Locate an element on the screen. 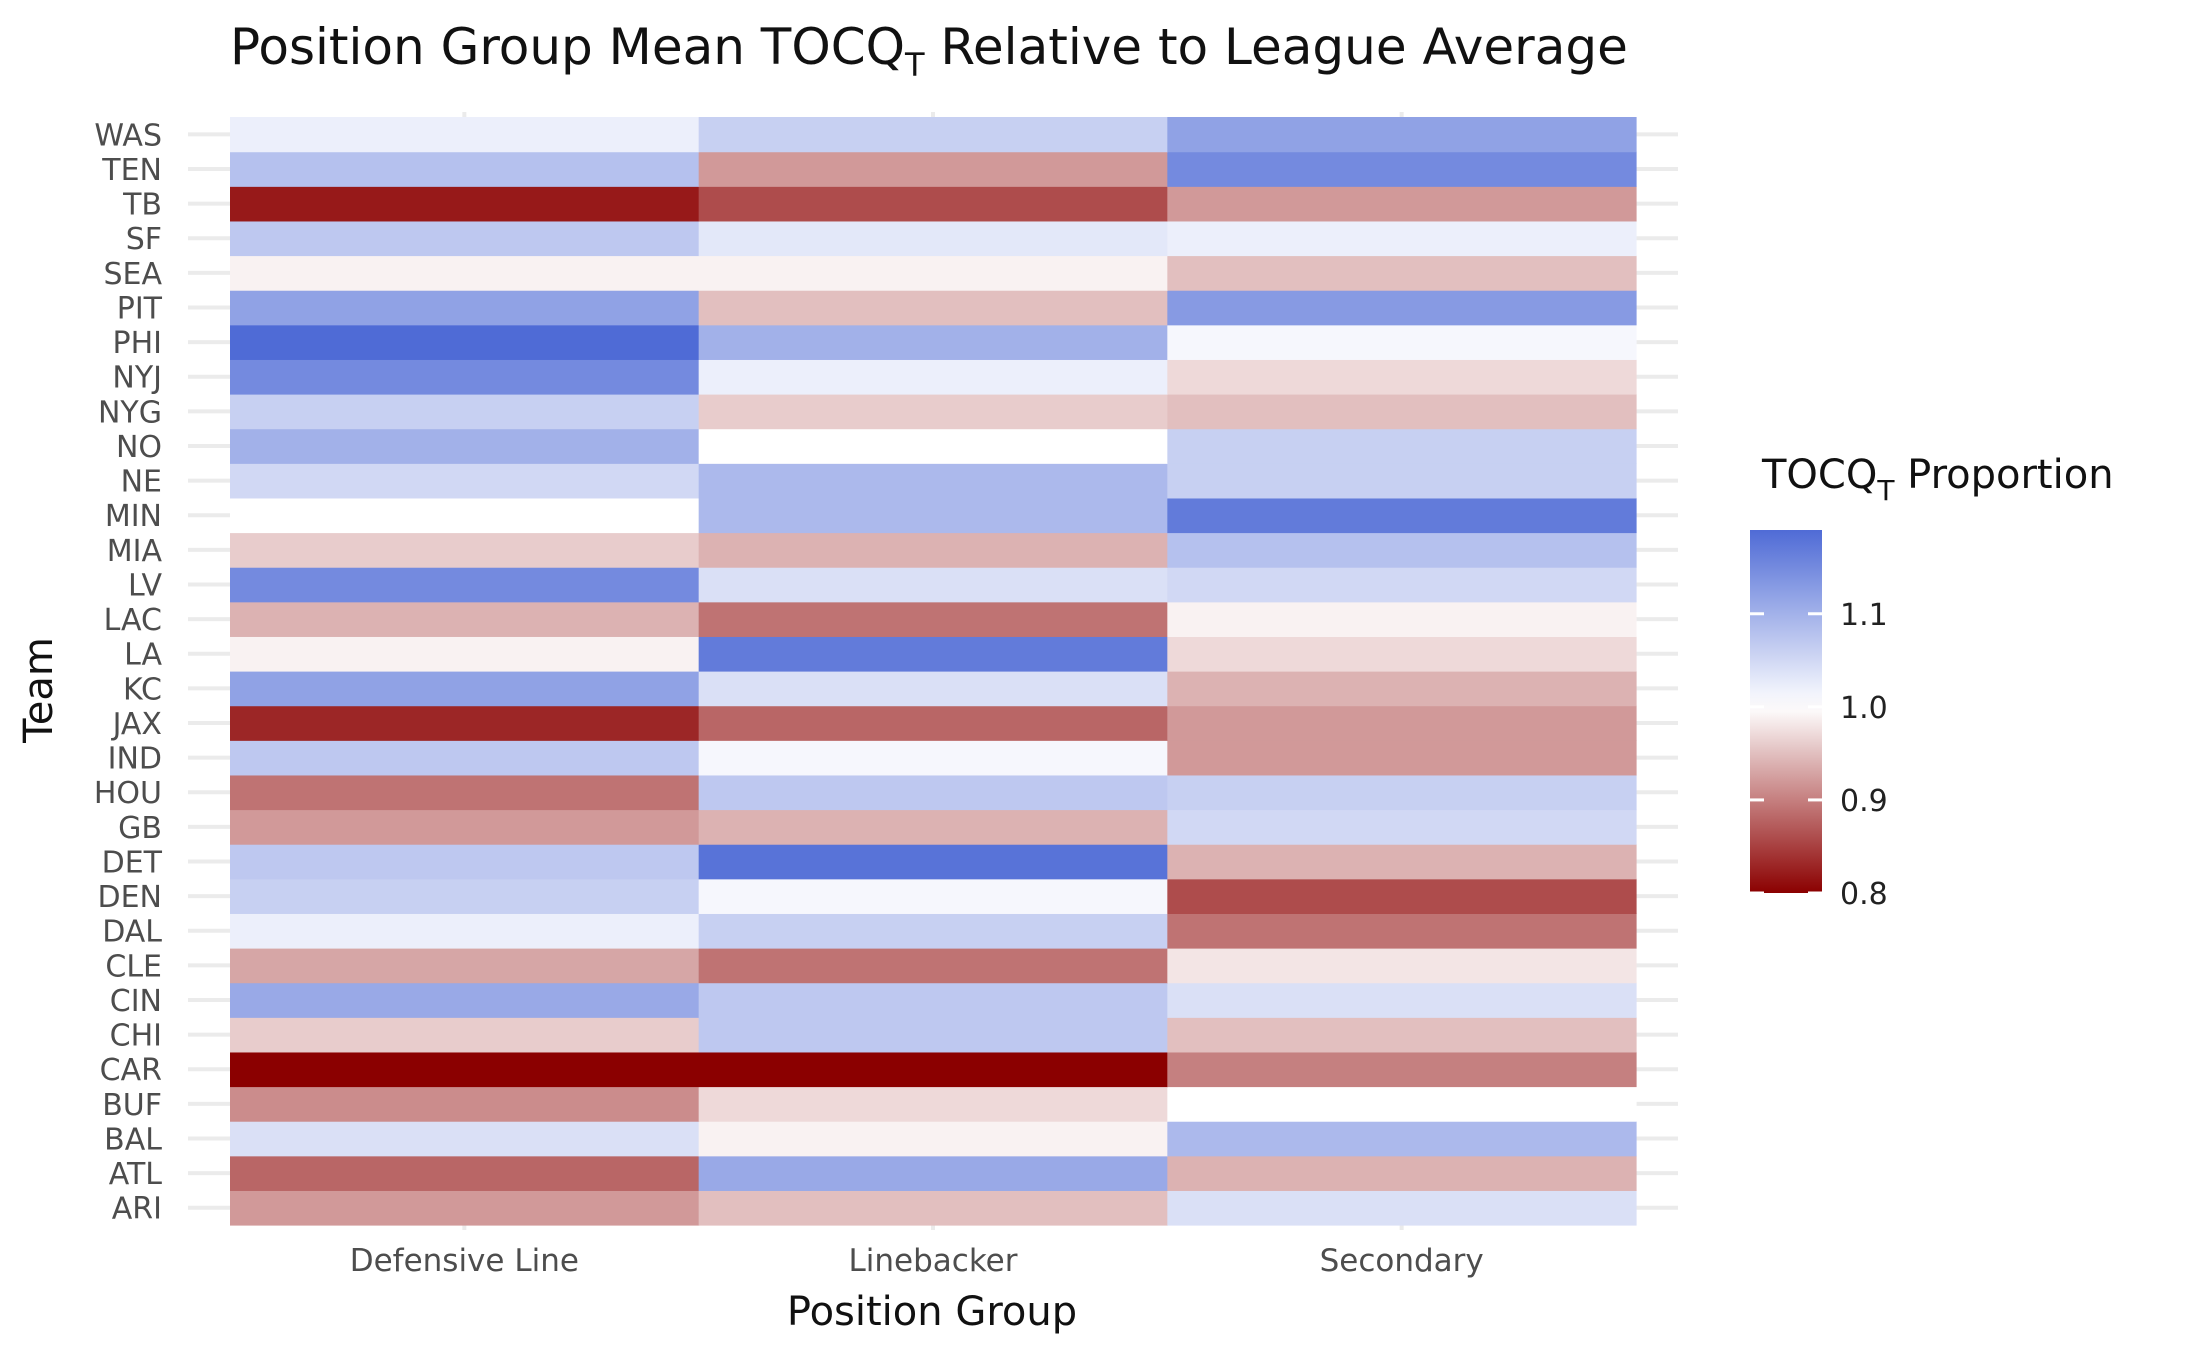  x-tick-label: Secondary is located at coordinates (1402, 1261).